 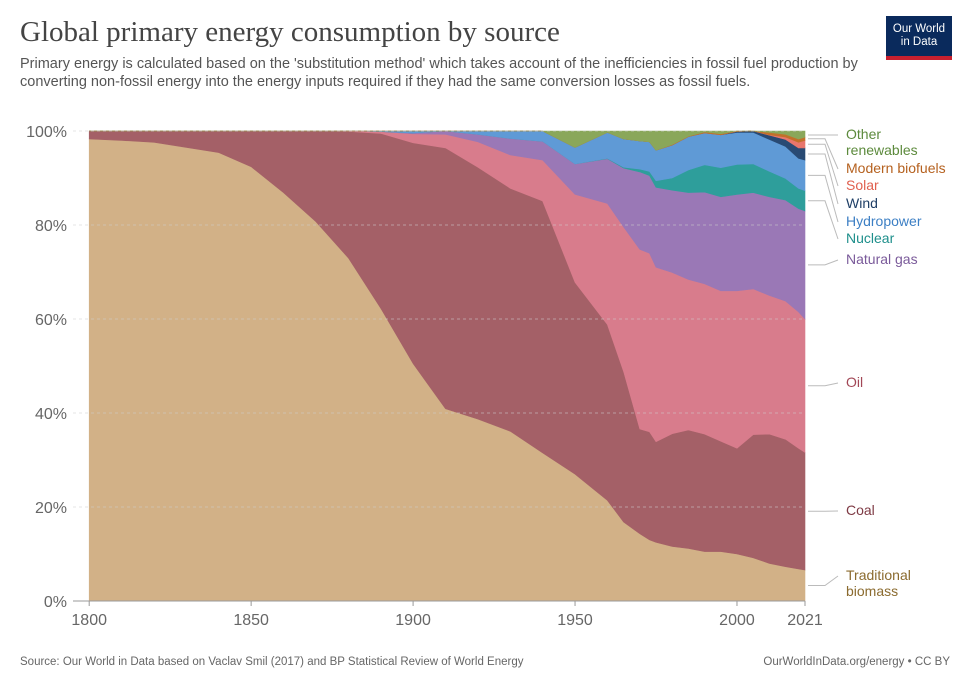 I want to click on x-tick-label: 1850, so click(x=251, y=620).